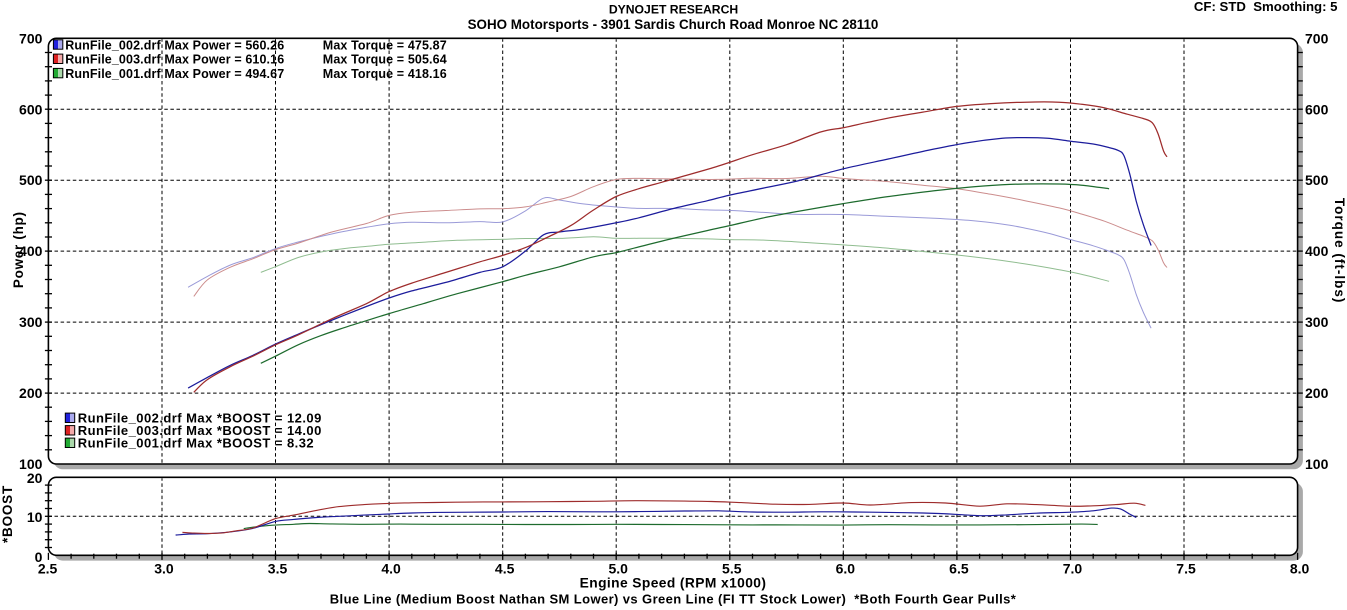 The image size is (1347, 610). I want to click on svg-text: 20, so click(35, 478).